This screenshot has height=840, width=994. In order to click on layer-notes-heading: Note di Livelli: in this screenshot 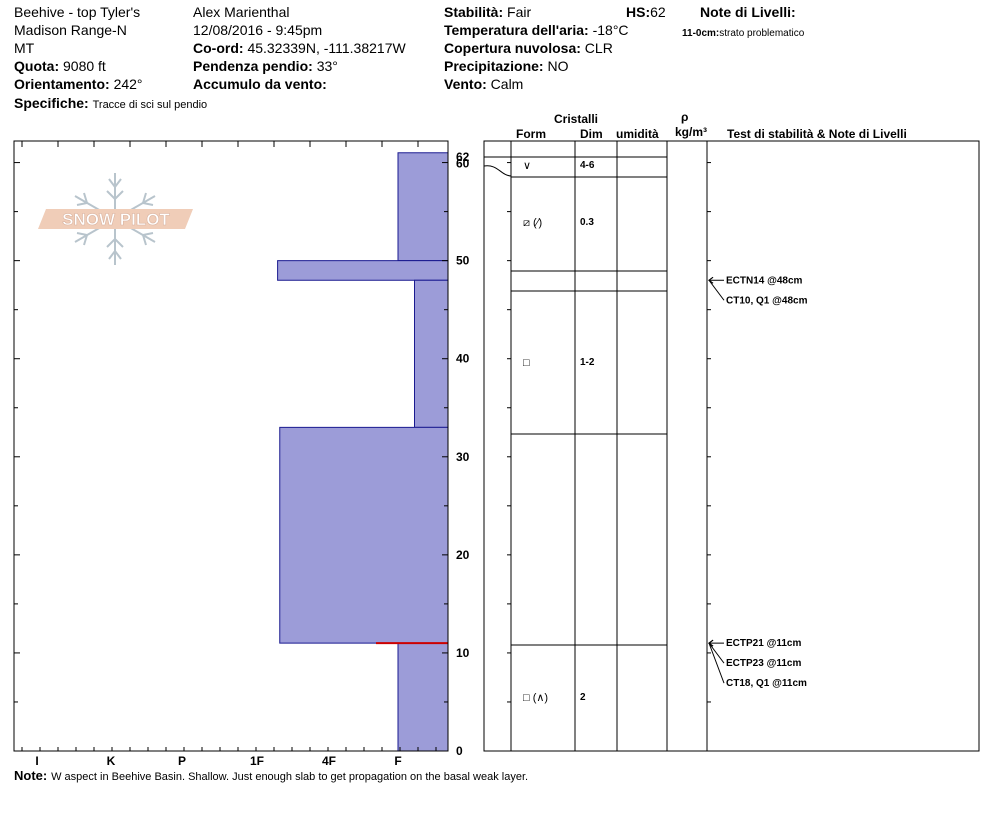, I will do `click(748, 12)`.